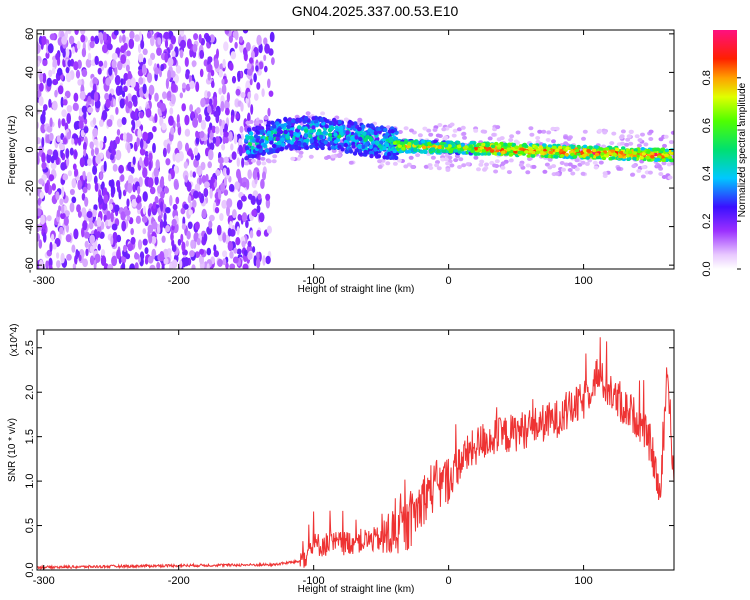  Describe the element at coordinates (356, 289) in the screenshot. I see `spectrogram-x-label: Height of straight line (km)` at that location.